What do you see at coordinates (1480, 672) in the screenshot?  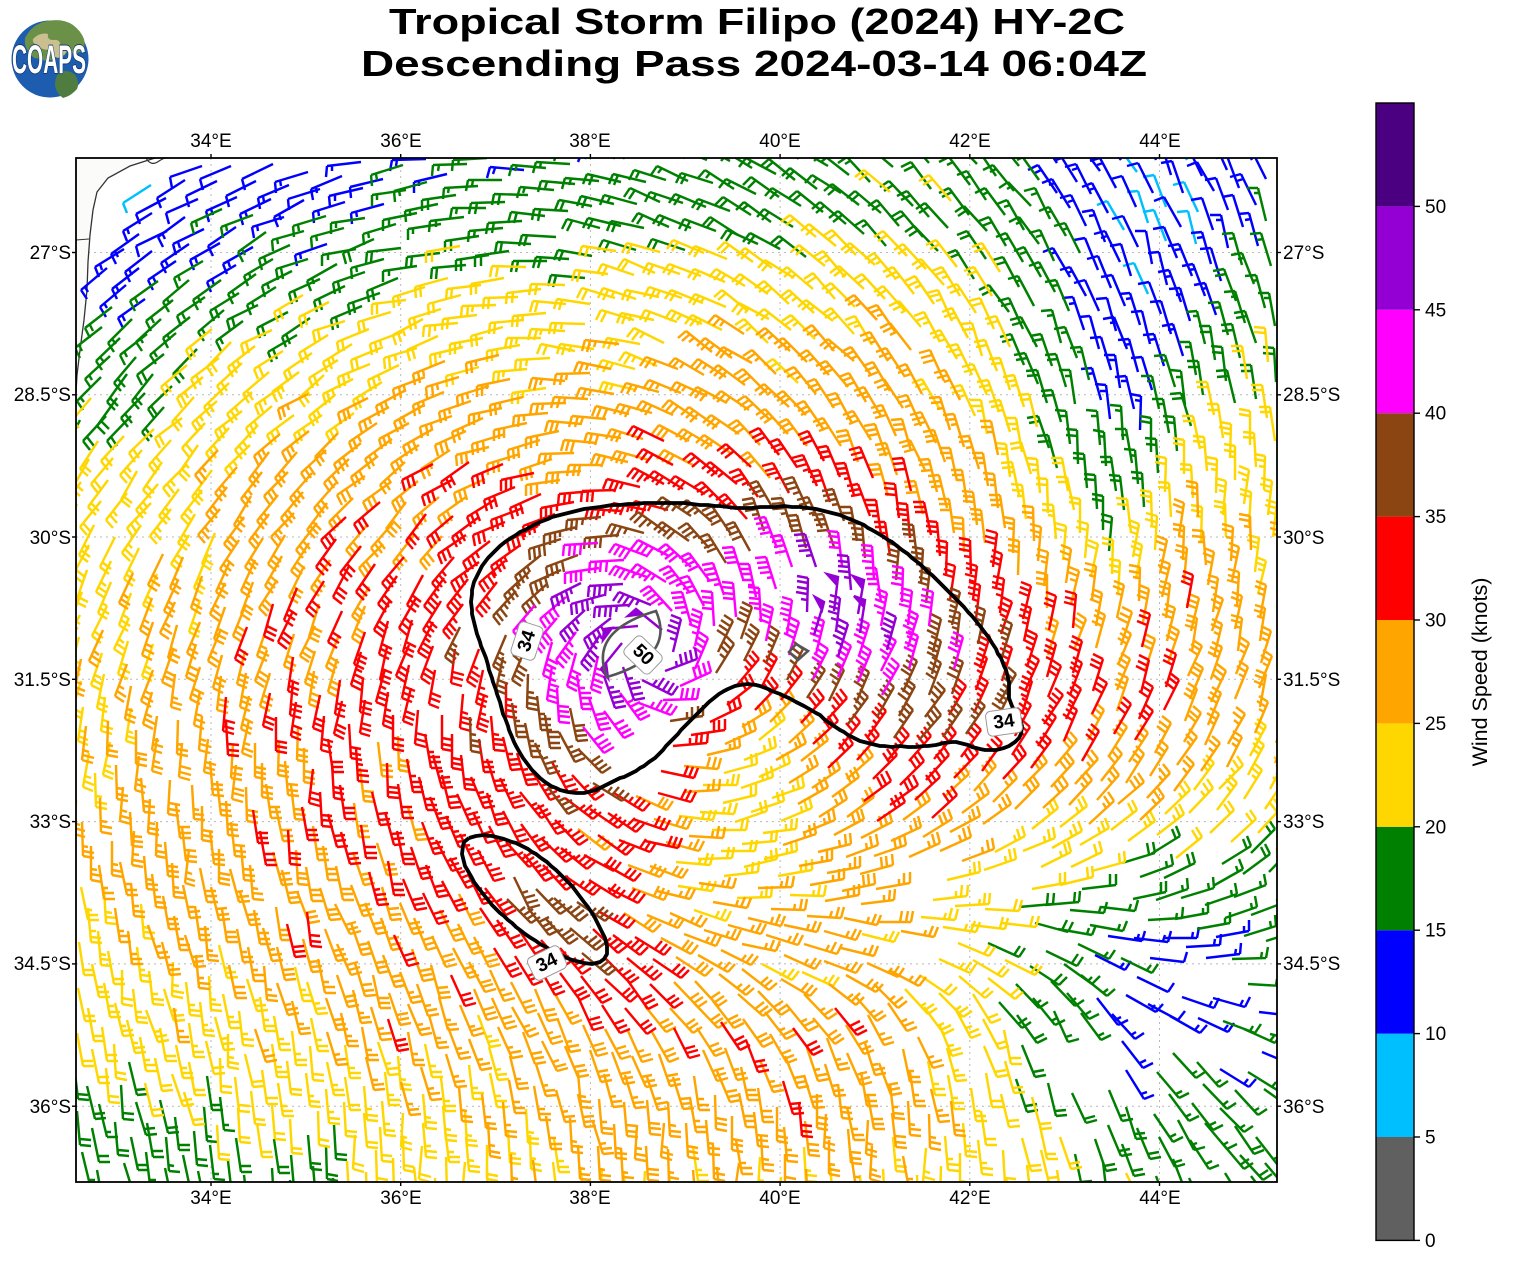 I see `svg-text: Wind Speed (knots)` at bounding box center [1480, 672].